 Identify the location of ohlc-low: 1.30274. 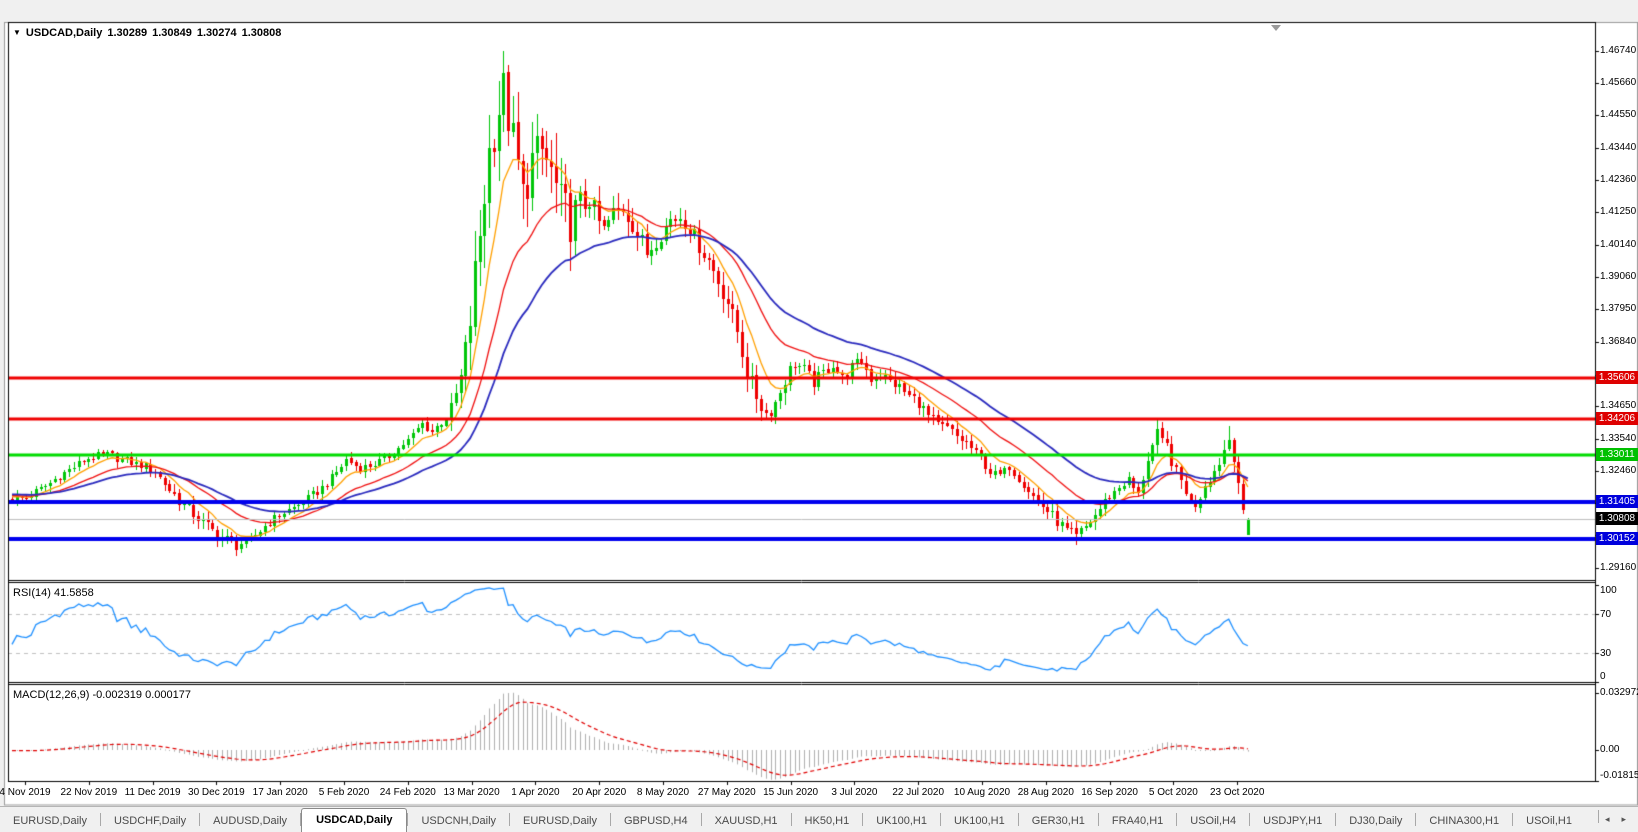
(216, 33).